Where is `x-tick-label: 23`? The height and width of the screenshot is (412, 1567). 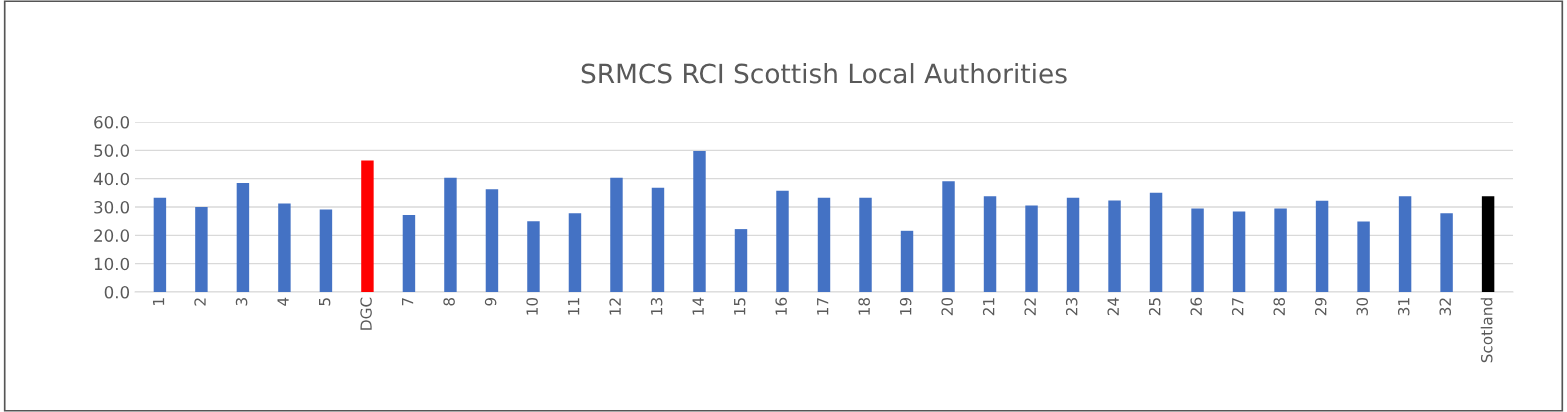 x-tick-label: 23 is located at coordinates (1071, 307).